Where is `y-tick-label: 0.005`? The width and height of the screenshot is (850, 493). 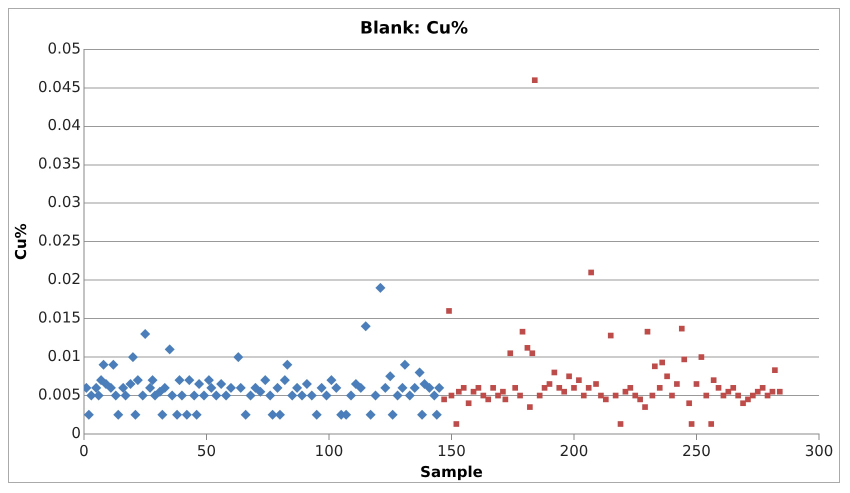 y-tick-label: 0.005 is located at coordinates (59, 394).